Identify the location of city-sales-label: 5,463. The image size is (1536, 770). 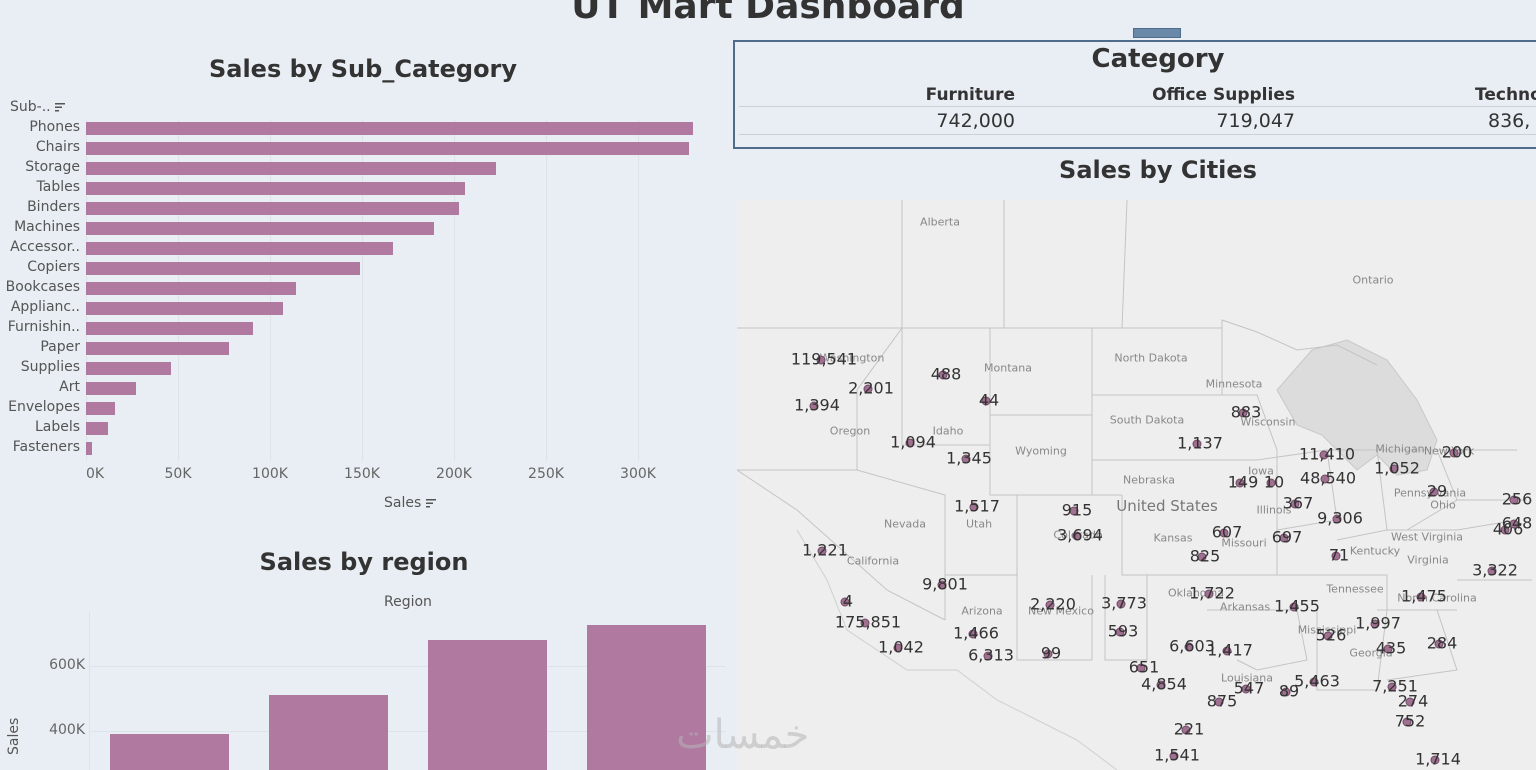
(1317, 681).